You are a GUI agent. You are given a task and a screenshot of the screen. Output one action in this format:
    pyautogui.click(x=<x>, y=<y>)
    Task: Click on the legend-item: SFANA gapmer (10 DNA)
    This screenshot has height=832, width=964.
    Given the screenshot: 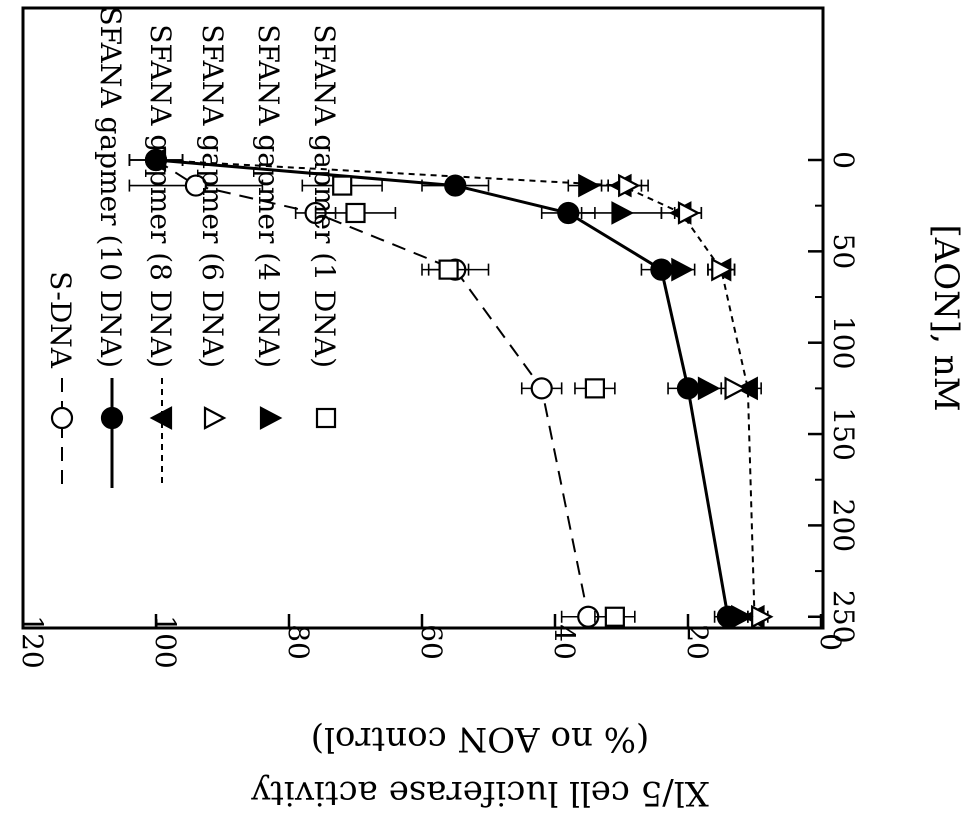 What is the action you would take?
    pyautogui.click(x=110, y=247)
    